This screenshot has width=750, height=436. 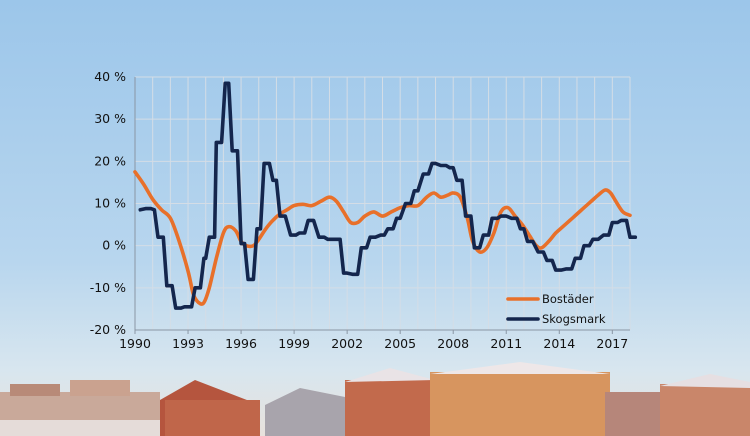 I want to click on y-tick-label: 30 %, so click(x=110, y=118).